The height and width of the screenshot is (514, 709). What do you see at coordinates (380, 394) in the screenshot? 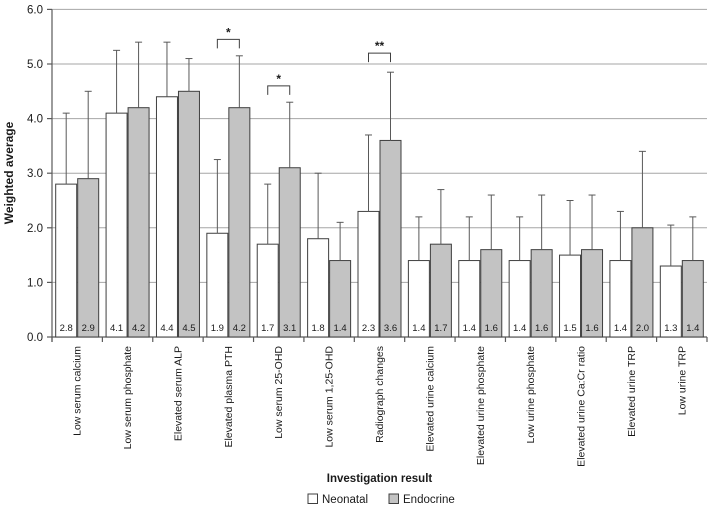
I see `category-label: Radiograph changes` at bounding box center [380, 394].